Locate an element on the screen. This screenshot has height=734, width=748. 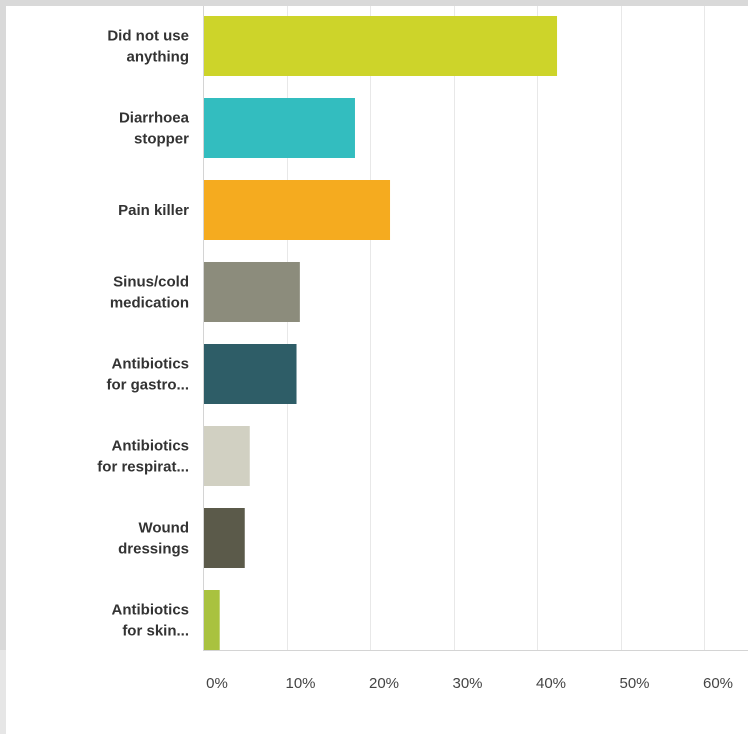
category-label: Pain killer is located at coordinates (153, 210).